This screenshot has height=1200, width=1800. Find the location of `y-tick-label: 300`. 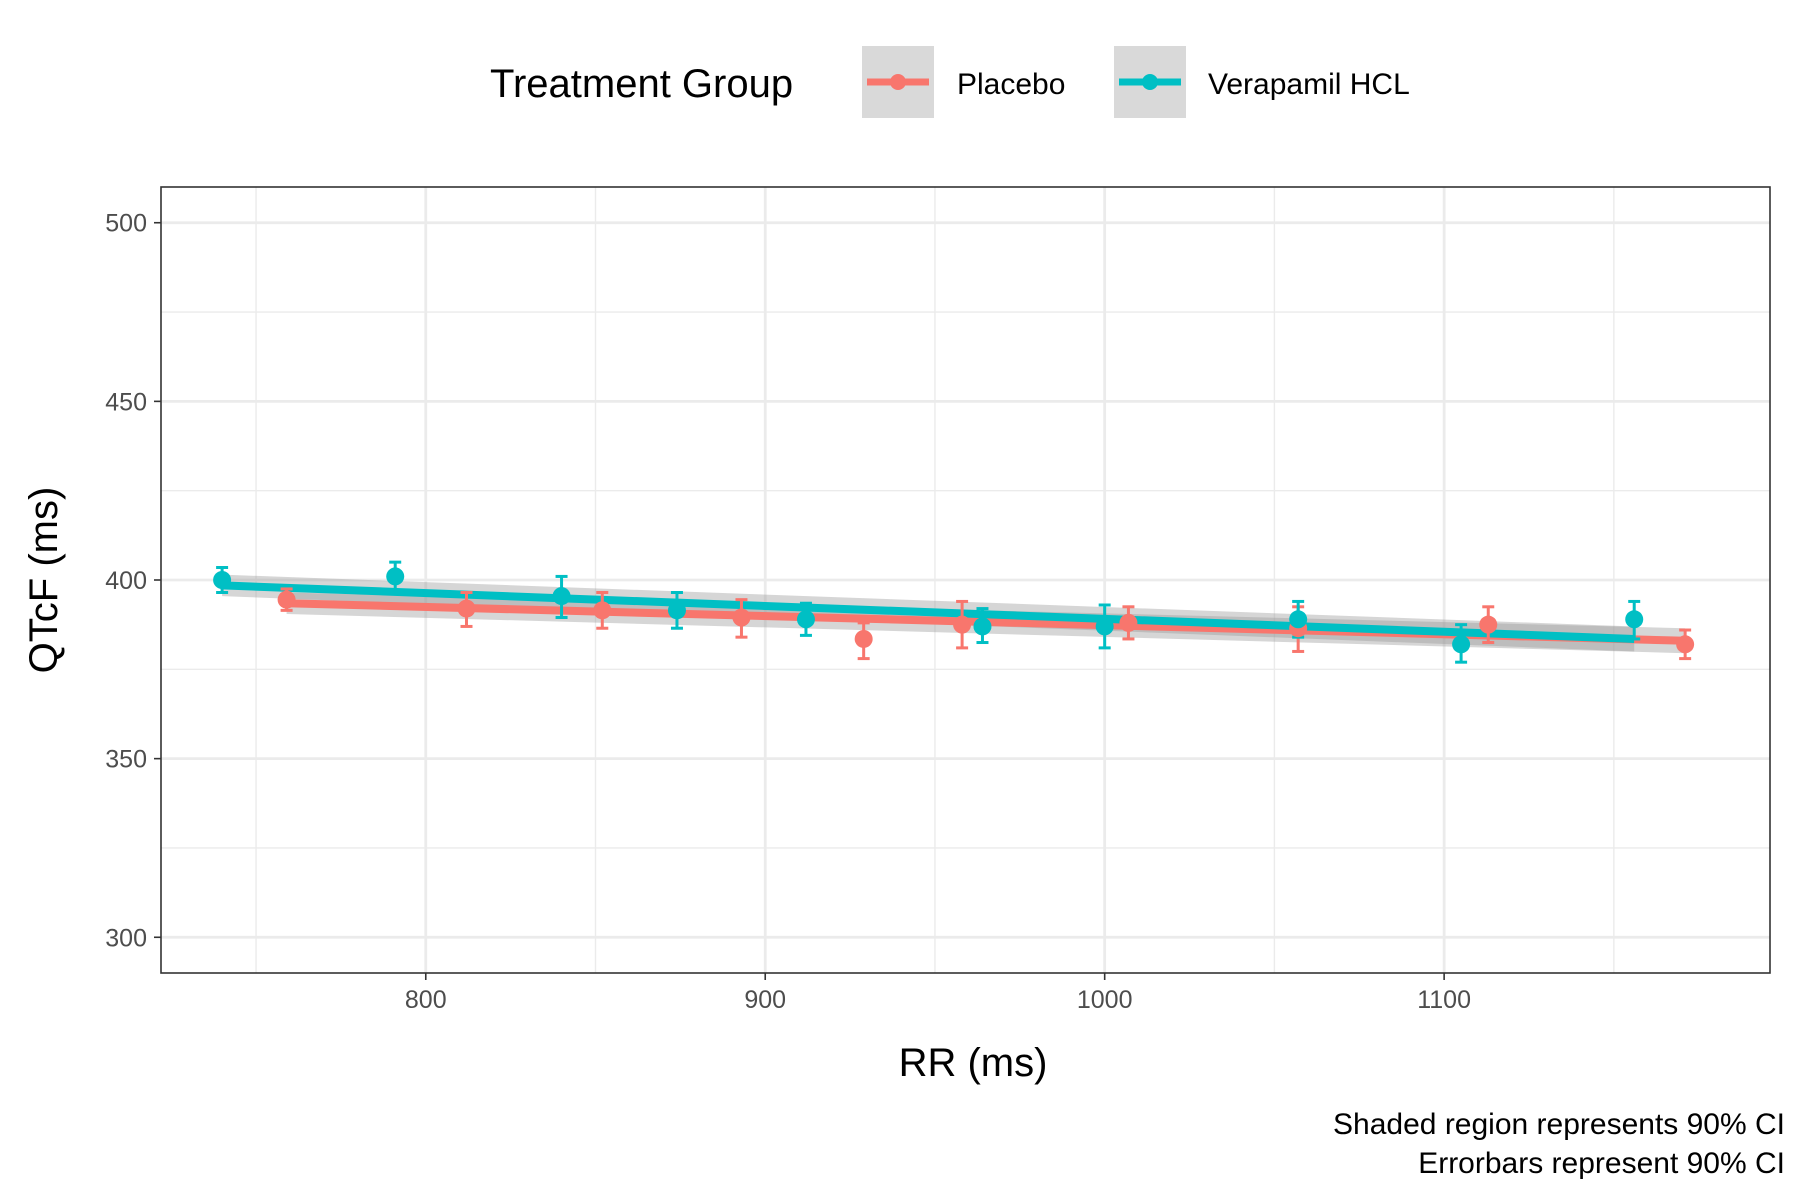

y-tick-label: 300 is located at coordinates (126, 938).